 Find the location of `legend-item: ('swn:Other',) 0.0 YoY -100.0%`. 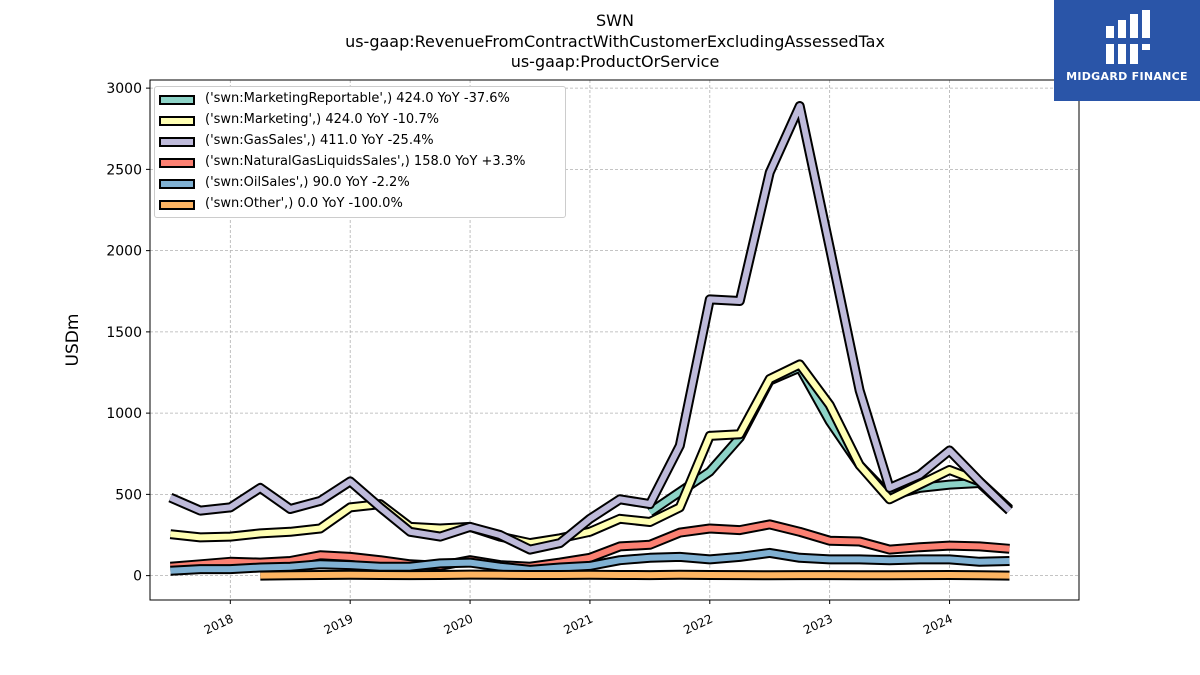

legend-item: ('swn:Other',) 0.0 YoY -100.0% is located at coordinates (359, 205).